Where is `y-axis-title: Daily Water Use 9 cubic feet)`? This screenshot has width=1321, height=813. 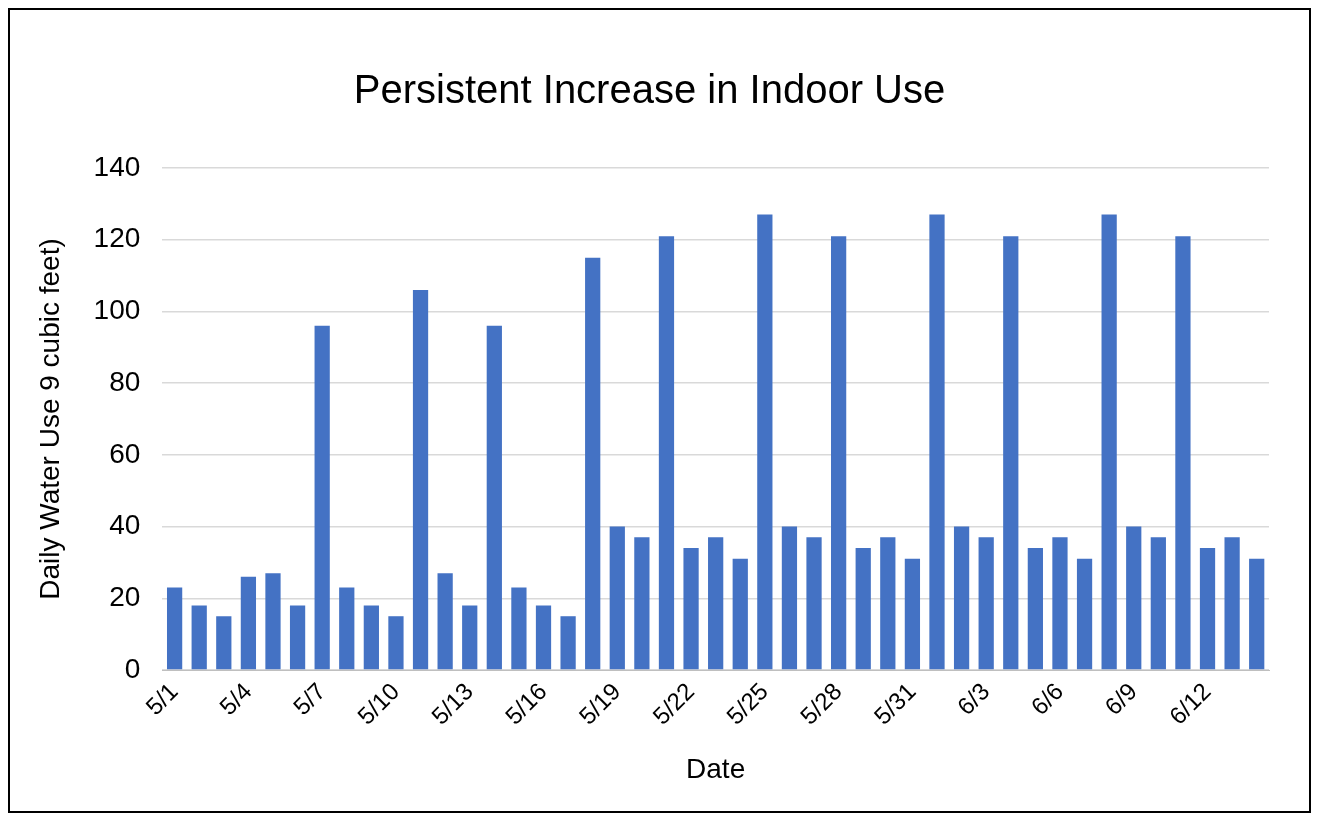 y-axis-title: Daily Water Use 9 cubic feet) is located at coordinates (49, 419).